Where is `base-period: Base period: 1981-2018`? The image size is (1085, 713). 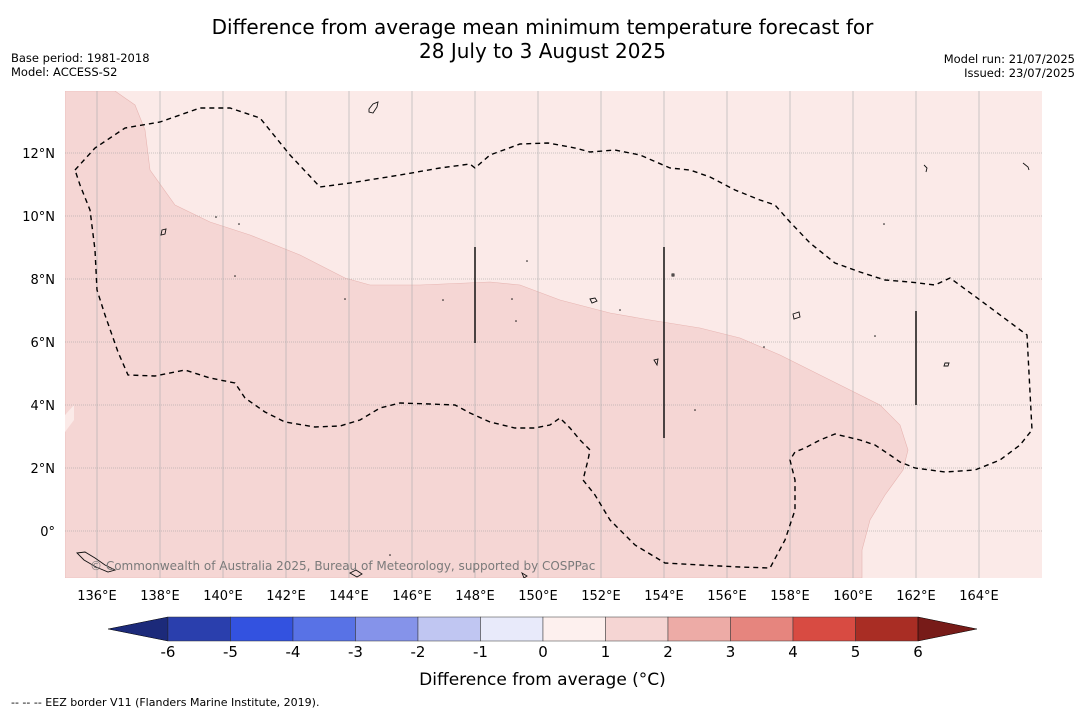 base-period: Base period: 1981-2018 is located at coordinates (80, 58).